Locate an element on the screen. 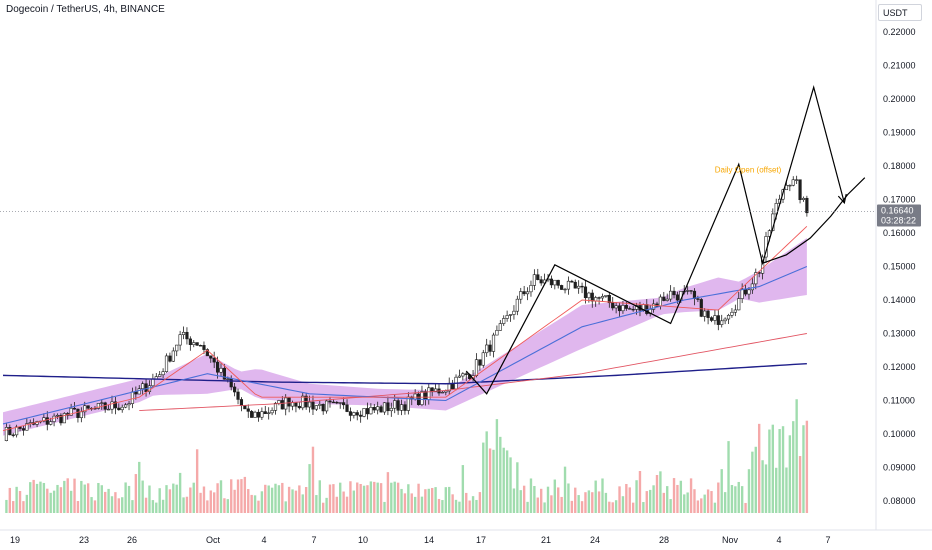 The image size is (932, 550). chart-title: Dogecoin / TetherUS, 4h, BINANCE is located at coordinates (85, 9).